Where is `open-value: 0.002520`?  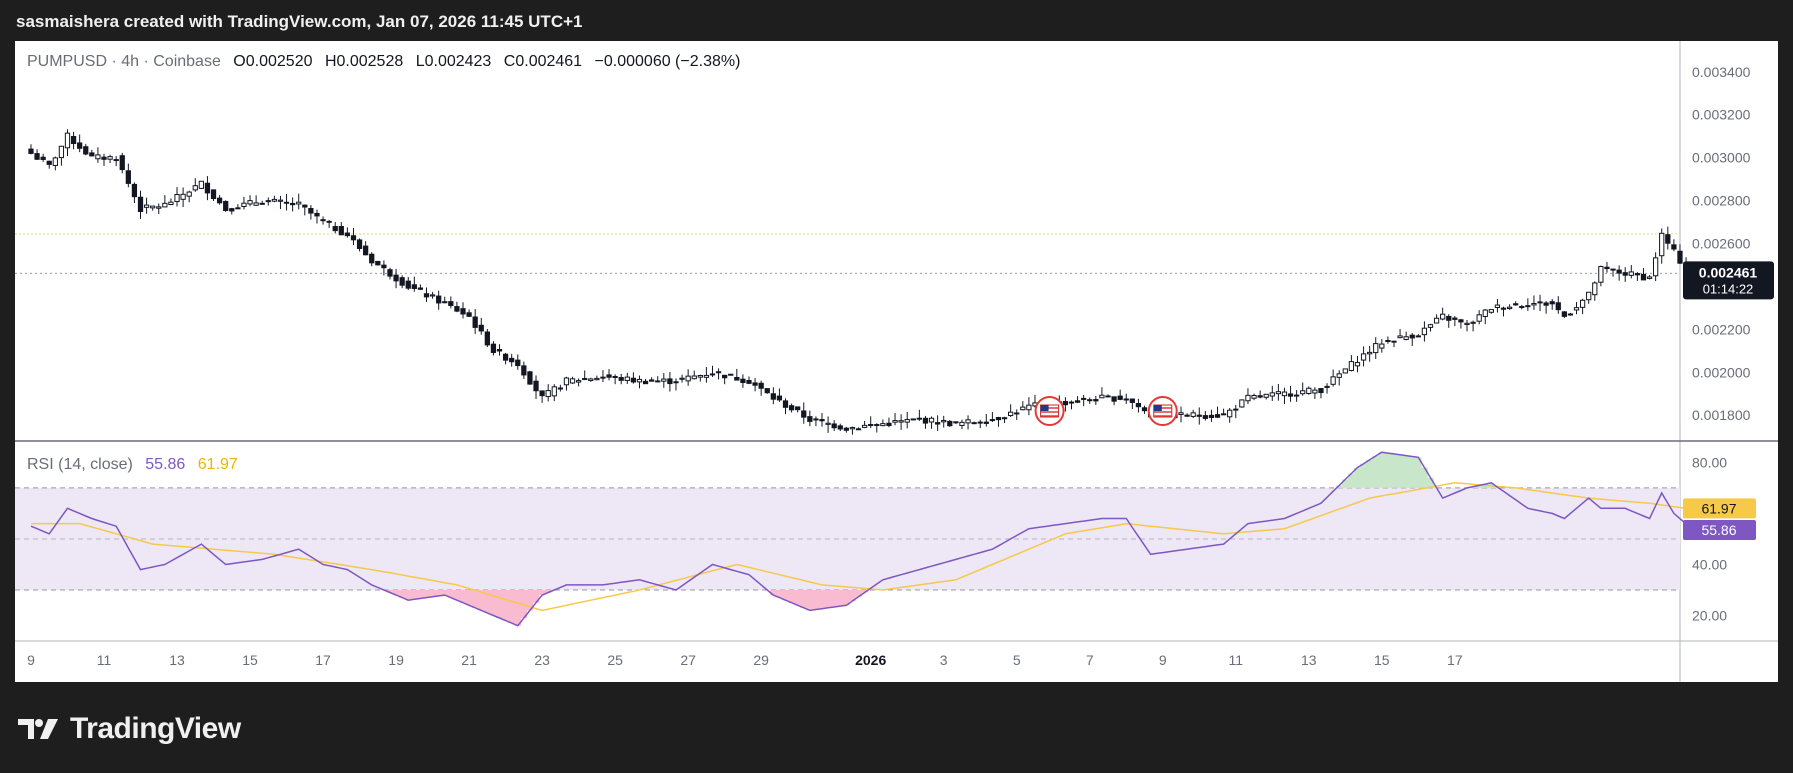 open-value: 0.002520 is located at coordinates (279, 61).